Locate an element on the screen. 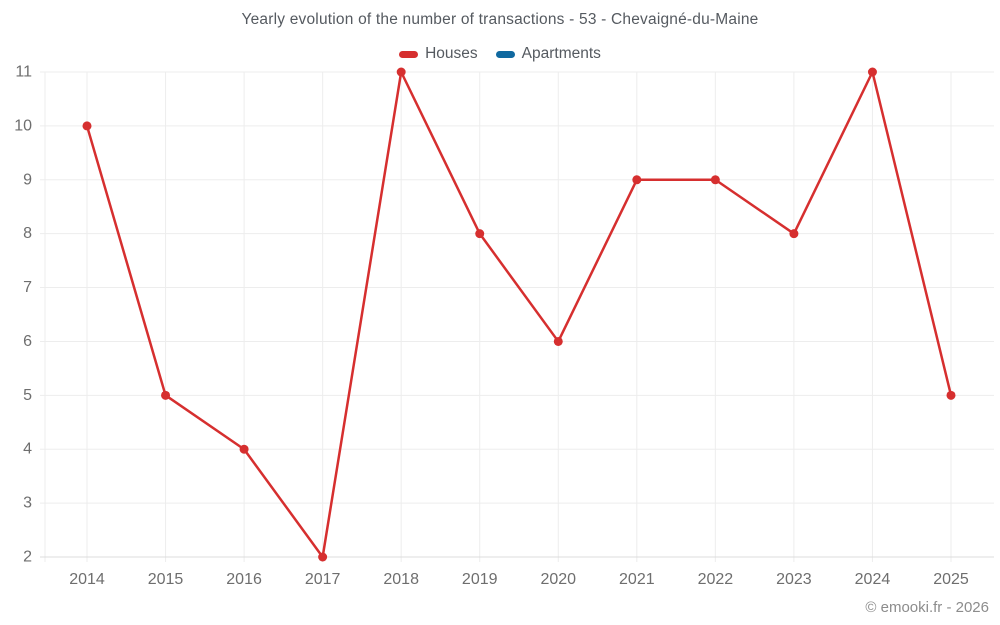 This screenshot has width=1000, height=625. apartments-legend-swatch-icon is located at coordinates (505, 54).